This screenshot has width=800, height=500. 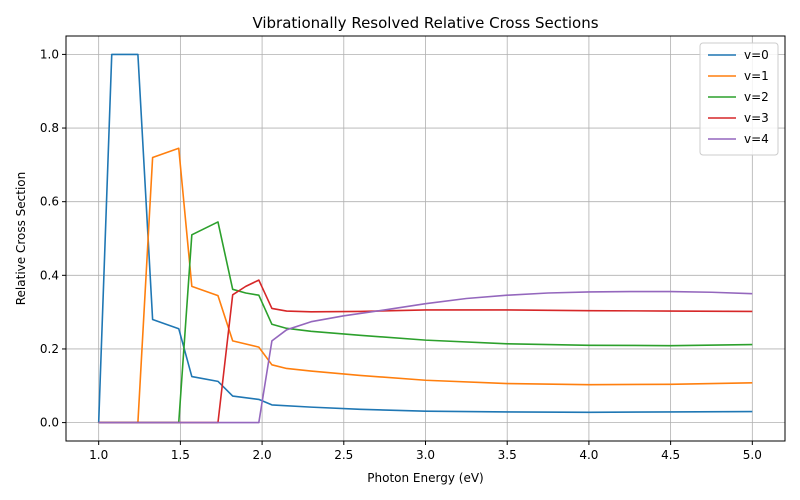 I want to click on y-axis: 0.0 0.2 0.4 0.6 0.8 1.0, so click(x=53, y=238).